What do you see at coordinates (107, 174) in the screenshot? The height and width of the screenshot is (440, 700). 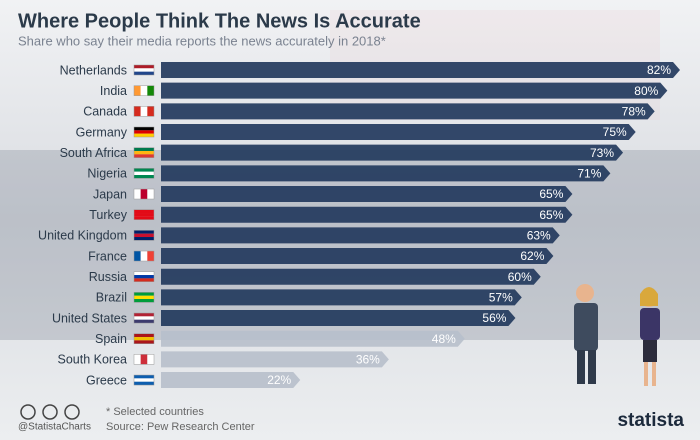 I see `category-label: Nigeria` at bounding box center [107, 174].